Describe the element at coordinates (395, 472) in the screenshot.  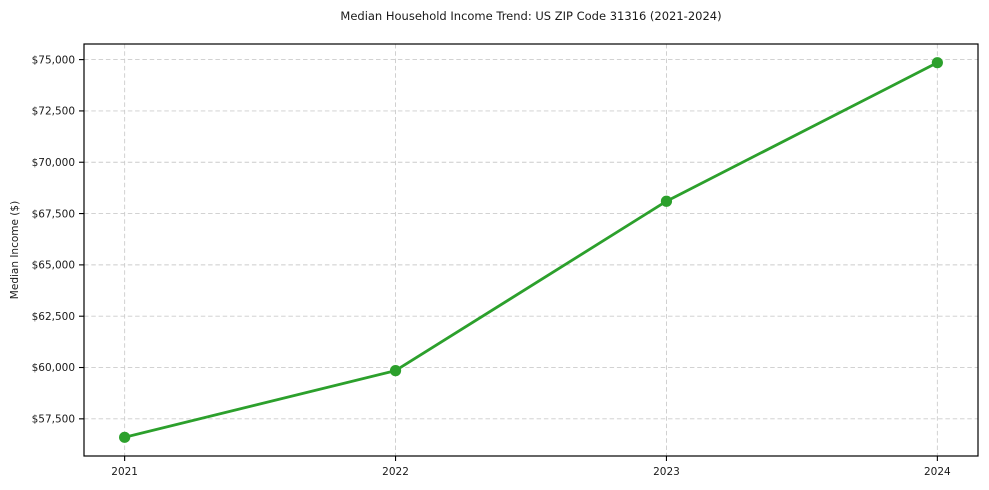
I see `x-tick-label: 2022` at that location.